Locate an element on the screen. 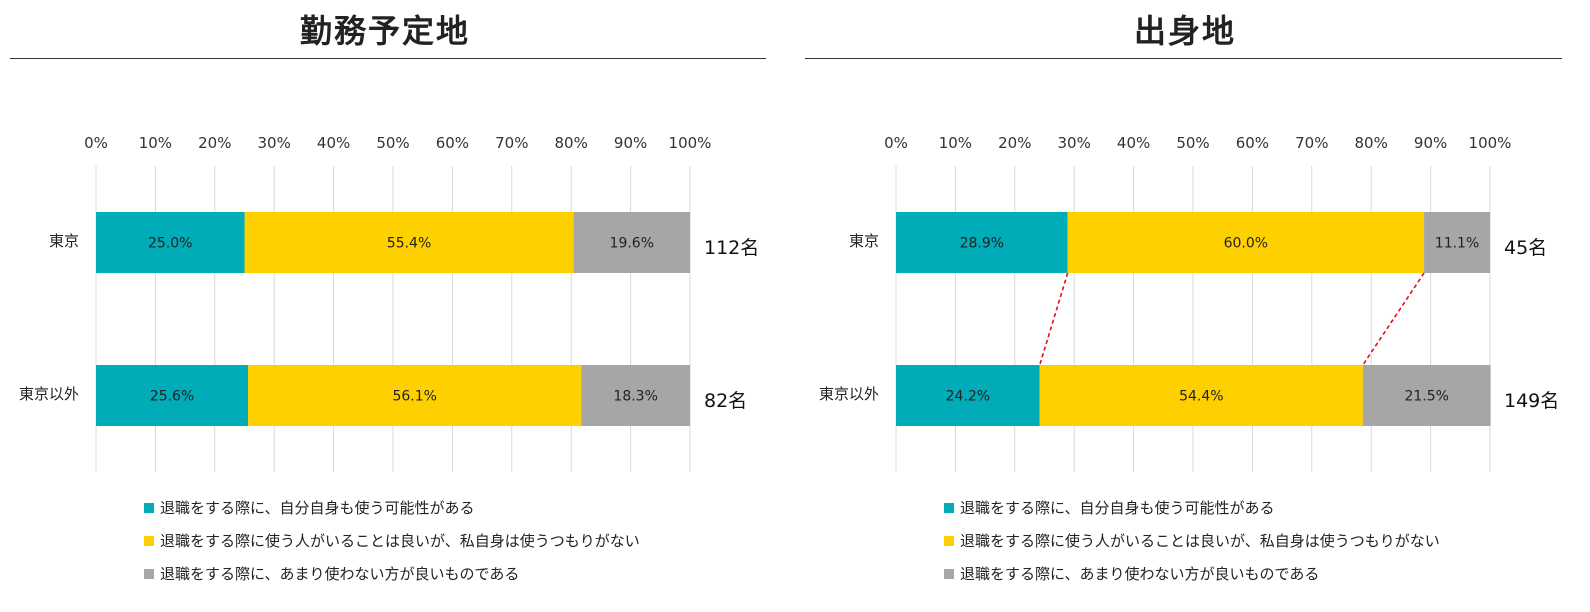 The height and width of the screenshot is (612, 1590). sample-count-label: 112名 is located at coordinates (731, 248).